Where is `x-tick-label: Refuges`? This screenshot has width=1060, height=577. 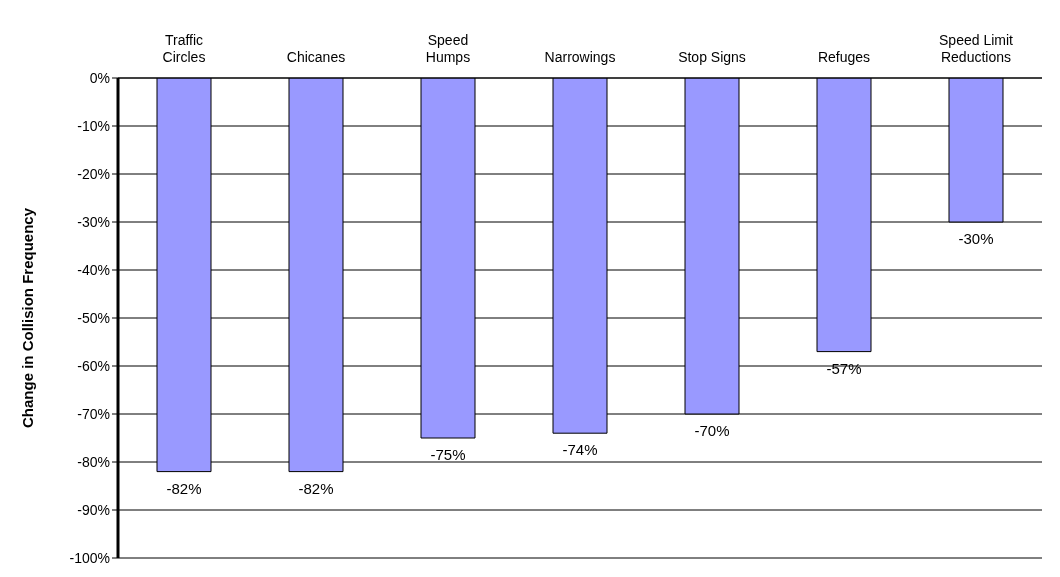
x-tick-label: Refuges is located at coordinates (844, 57).